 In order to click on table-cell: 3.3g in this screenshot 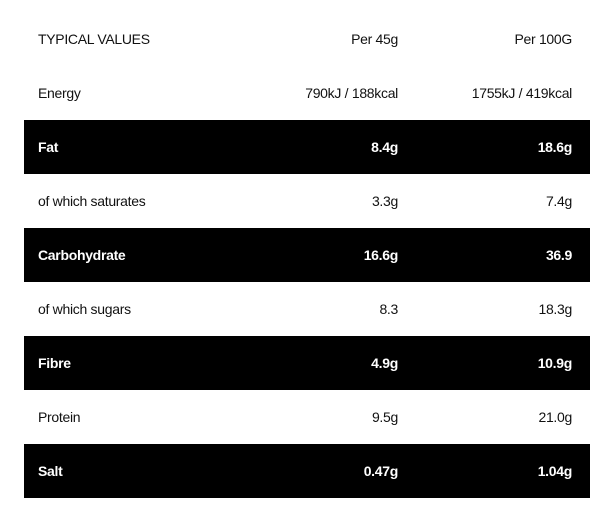, I will do `click(384, 201)`.